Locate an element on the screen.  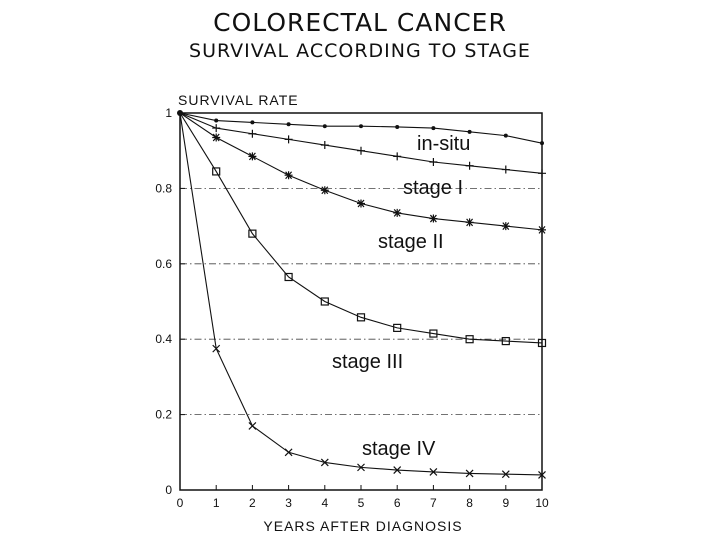
series-line is located at coordinates (361, 143).